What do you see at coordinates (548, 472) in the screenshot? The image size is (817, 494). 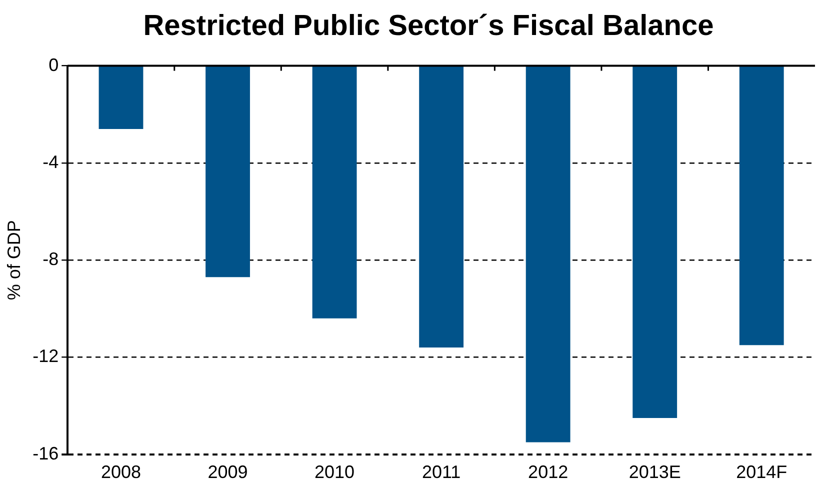 I see `x-tick-label: 2012` at bounding box center [548, 472].